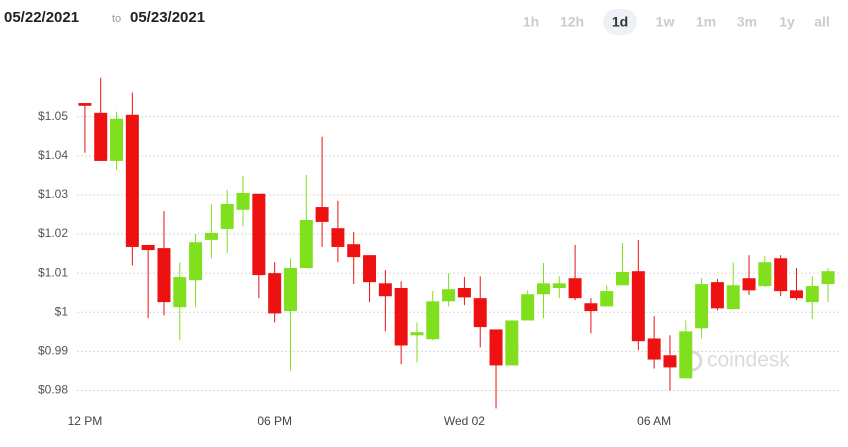 Image resolution: width=848 pixels, height=447 pixels. I want to click on y-tick-label: $1.02, so click(53, 233).